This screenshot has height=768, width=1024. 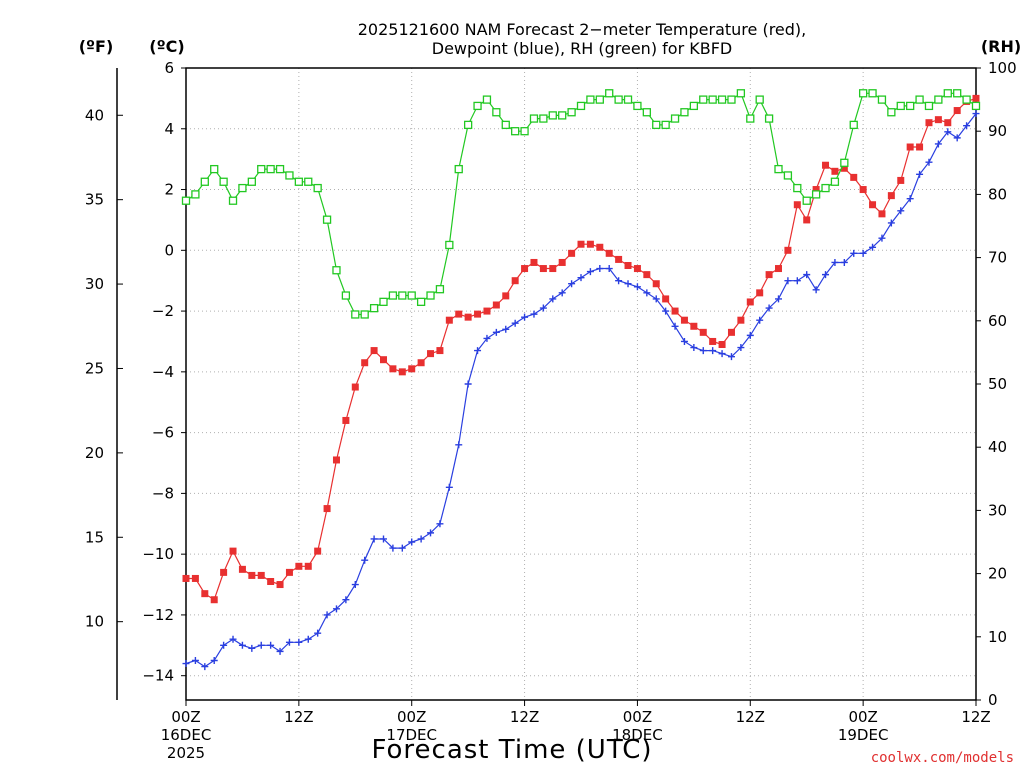 I want to click on rh-tick-label: 90, so click(x=997, y=131).